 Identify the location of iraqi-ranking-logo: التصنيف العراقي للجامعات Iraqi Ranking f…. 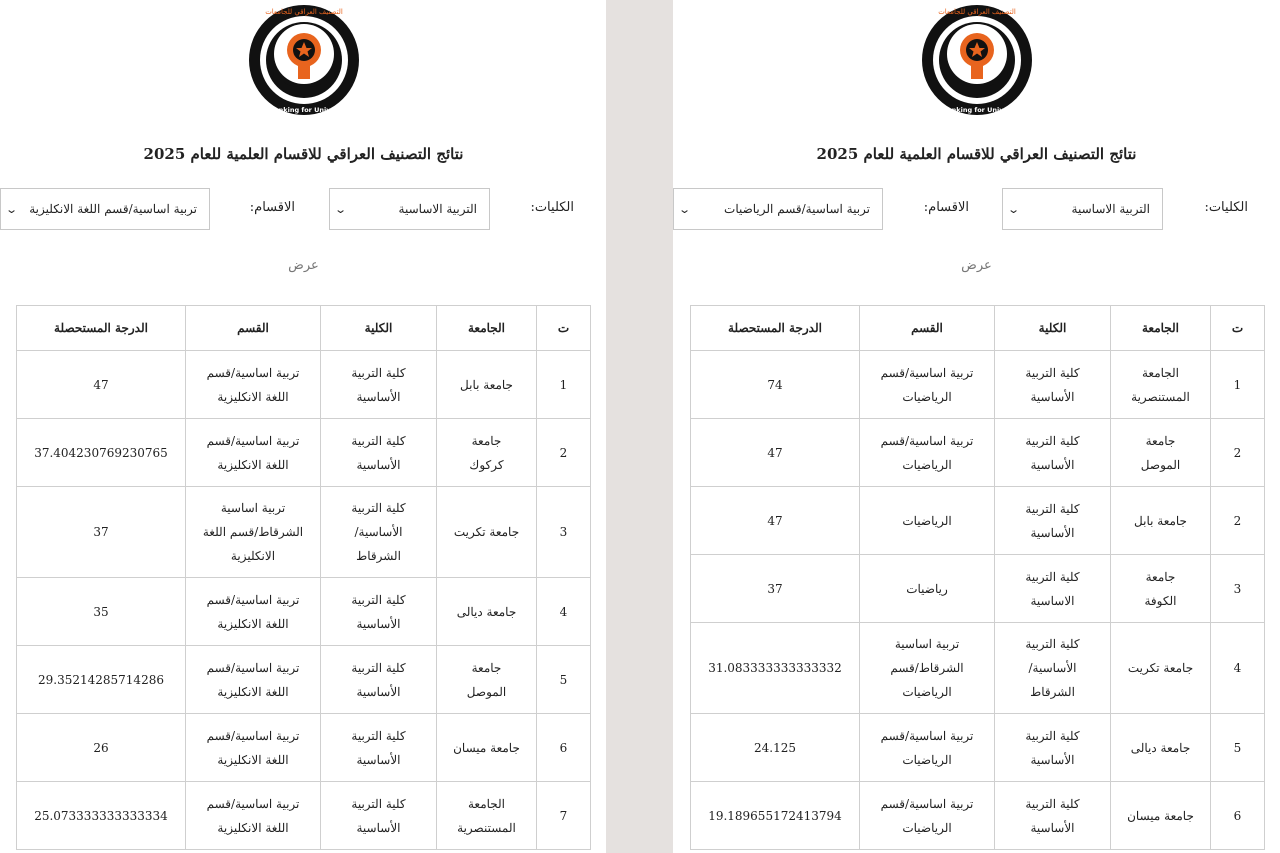
(977, 60).